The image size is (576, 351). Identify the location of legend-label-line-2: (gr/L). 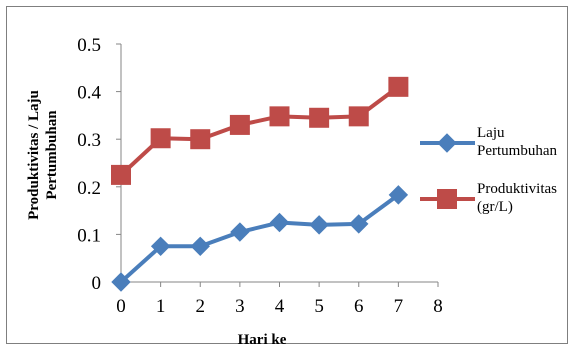
(495, 207).